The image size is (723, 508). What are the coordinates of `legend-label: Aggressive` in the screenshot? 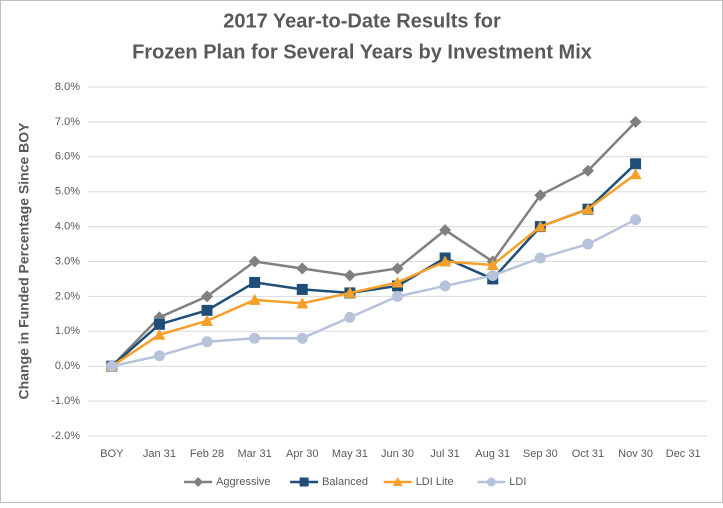 It's located at (243, 482).